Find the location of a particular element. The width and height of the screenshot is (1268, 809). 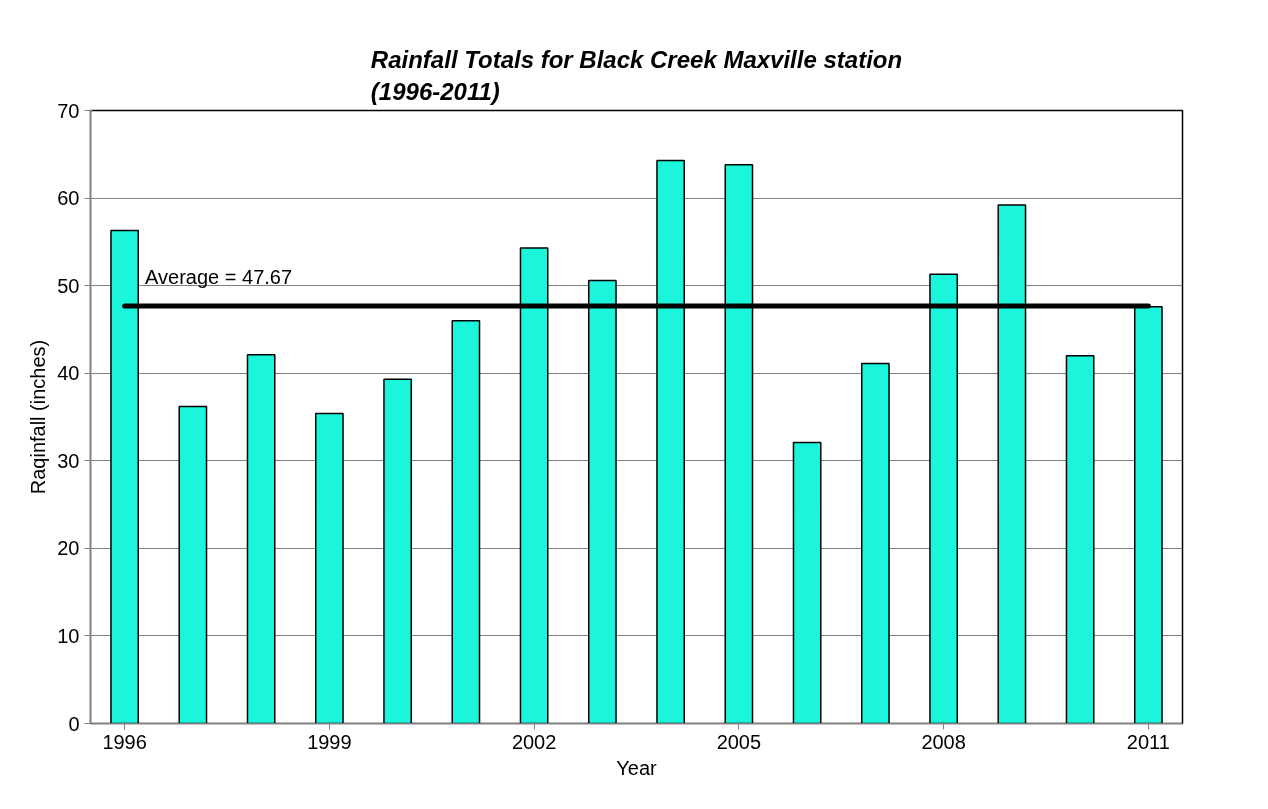

y-tick-label: 10 is located at coordinates (68, 635).